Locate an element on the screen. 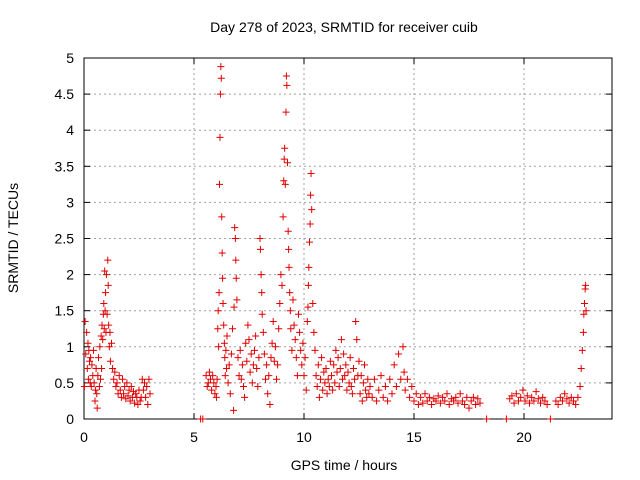  x-tick-label: 5 is located at coordinates (194, 437).